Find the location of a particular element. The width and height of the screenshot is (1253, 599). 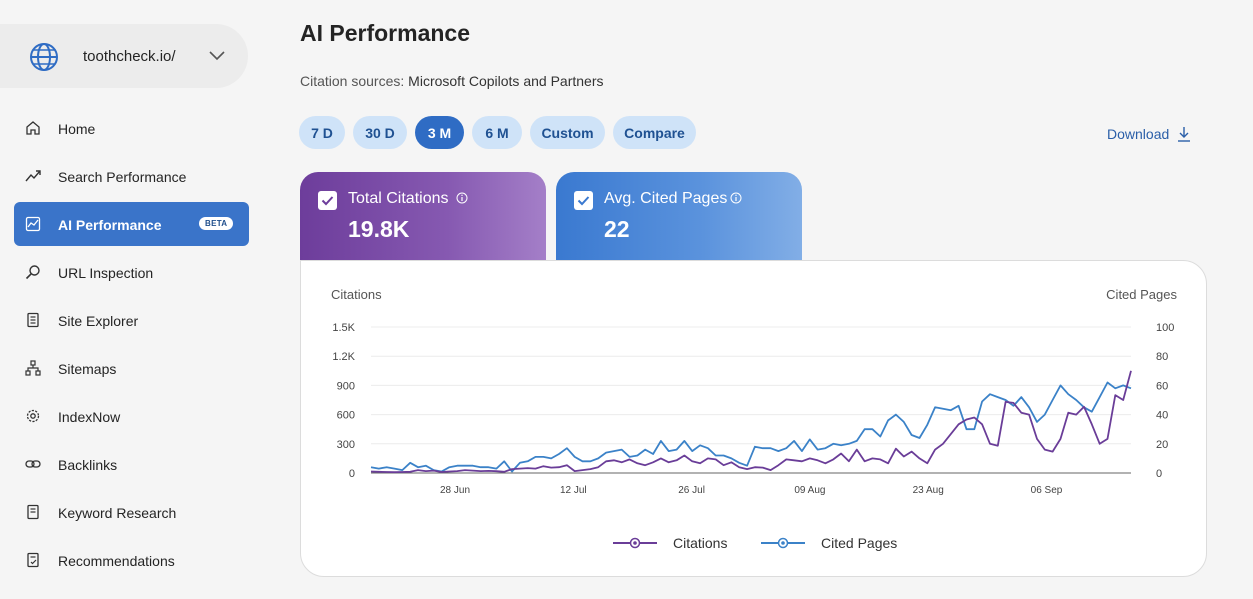

legend-label-citations: Citations is located at coordinates (700, 543).